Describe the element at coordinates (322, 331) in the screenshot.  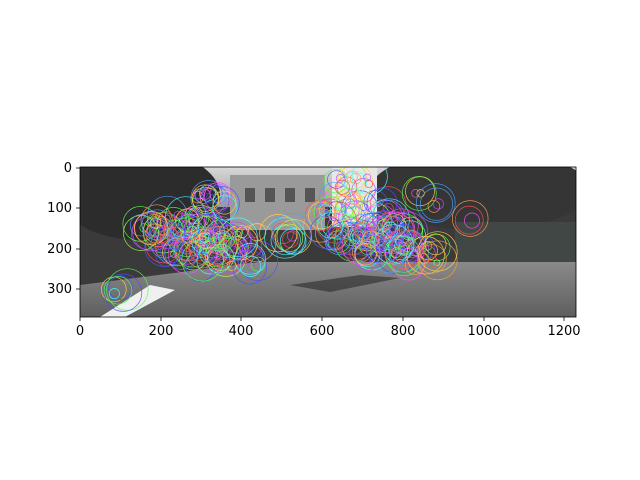
I see `x-tick-label: 600` at that location.